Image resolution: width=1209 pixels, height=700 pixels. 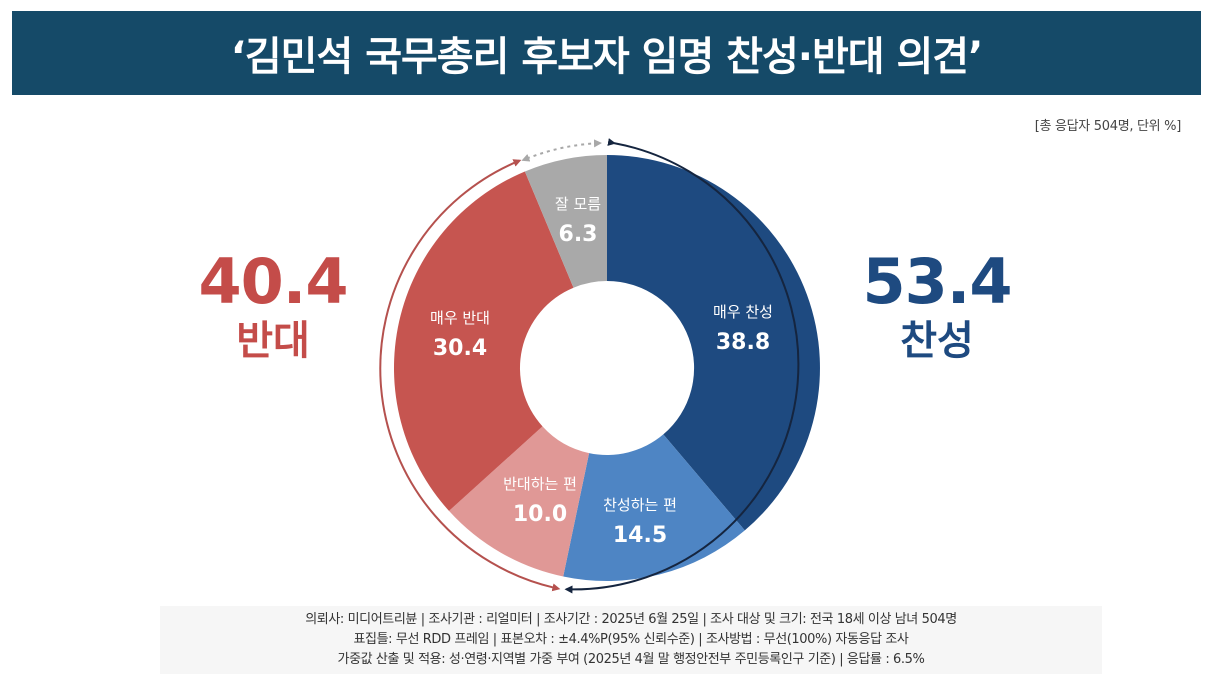 I want to click on support-total-value: 53.4, so click(x=937, y=281).